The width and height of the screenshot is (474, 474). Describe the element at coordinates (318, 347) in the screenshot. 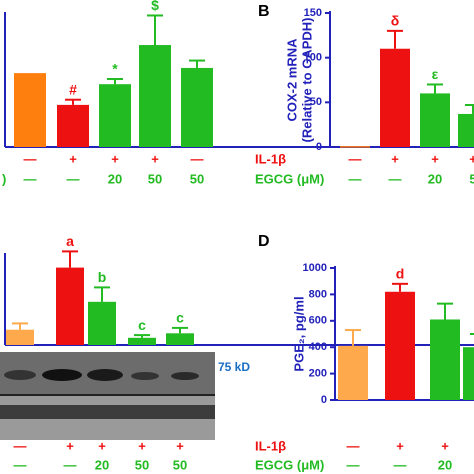

I see `y-tick-label: 400` at that location.